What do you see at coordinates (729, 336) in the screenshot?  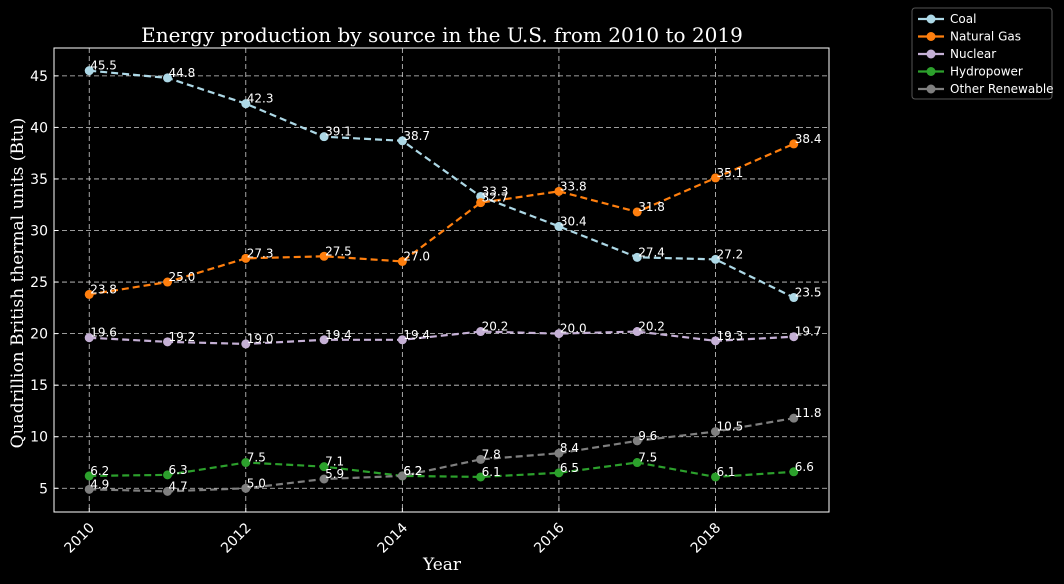 I see `data-label-nuclear: 19.3` at bounding box center [729, 336].